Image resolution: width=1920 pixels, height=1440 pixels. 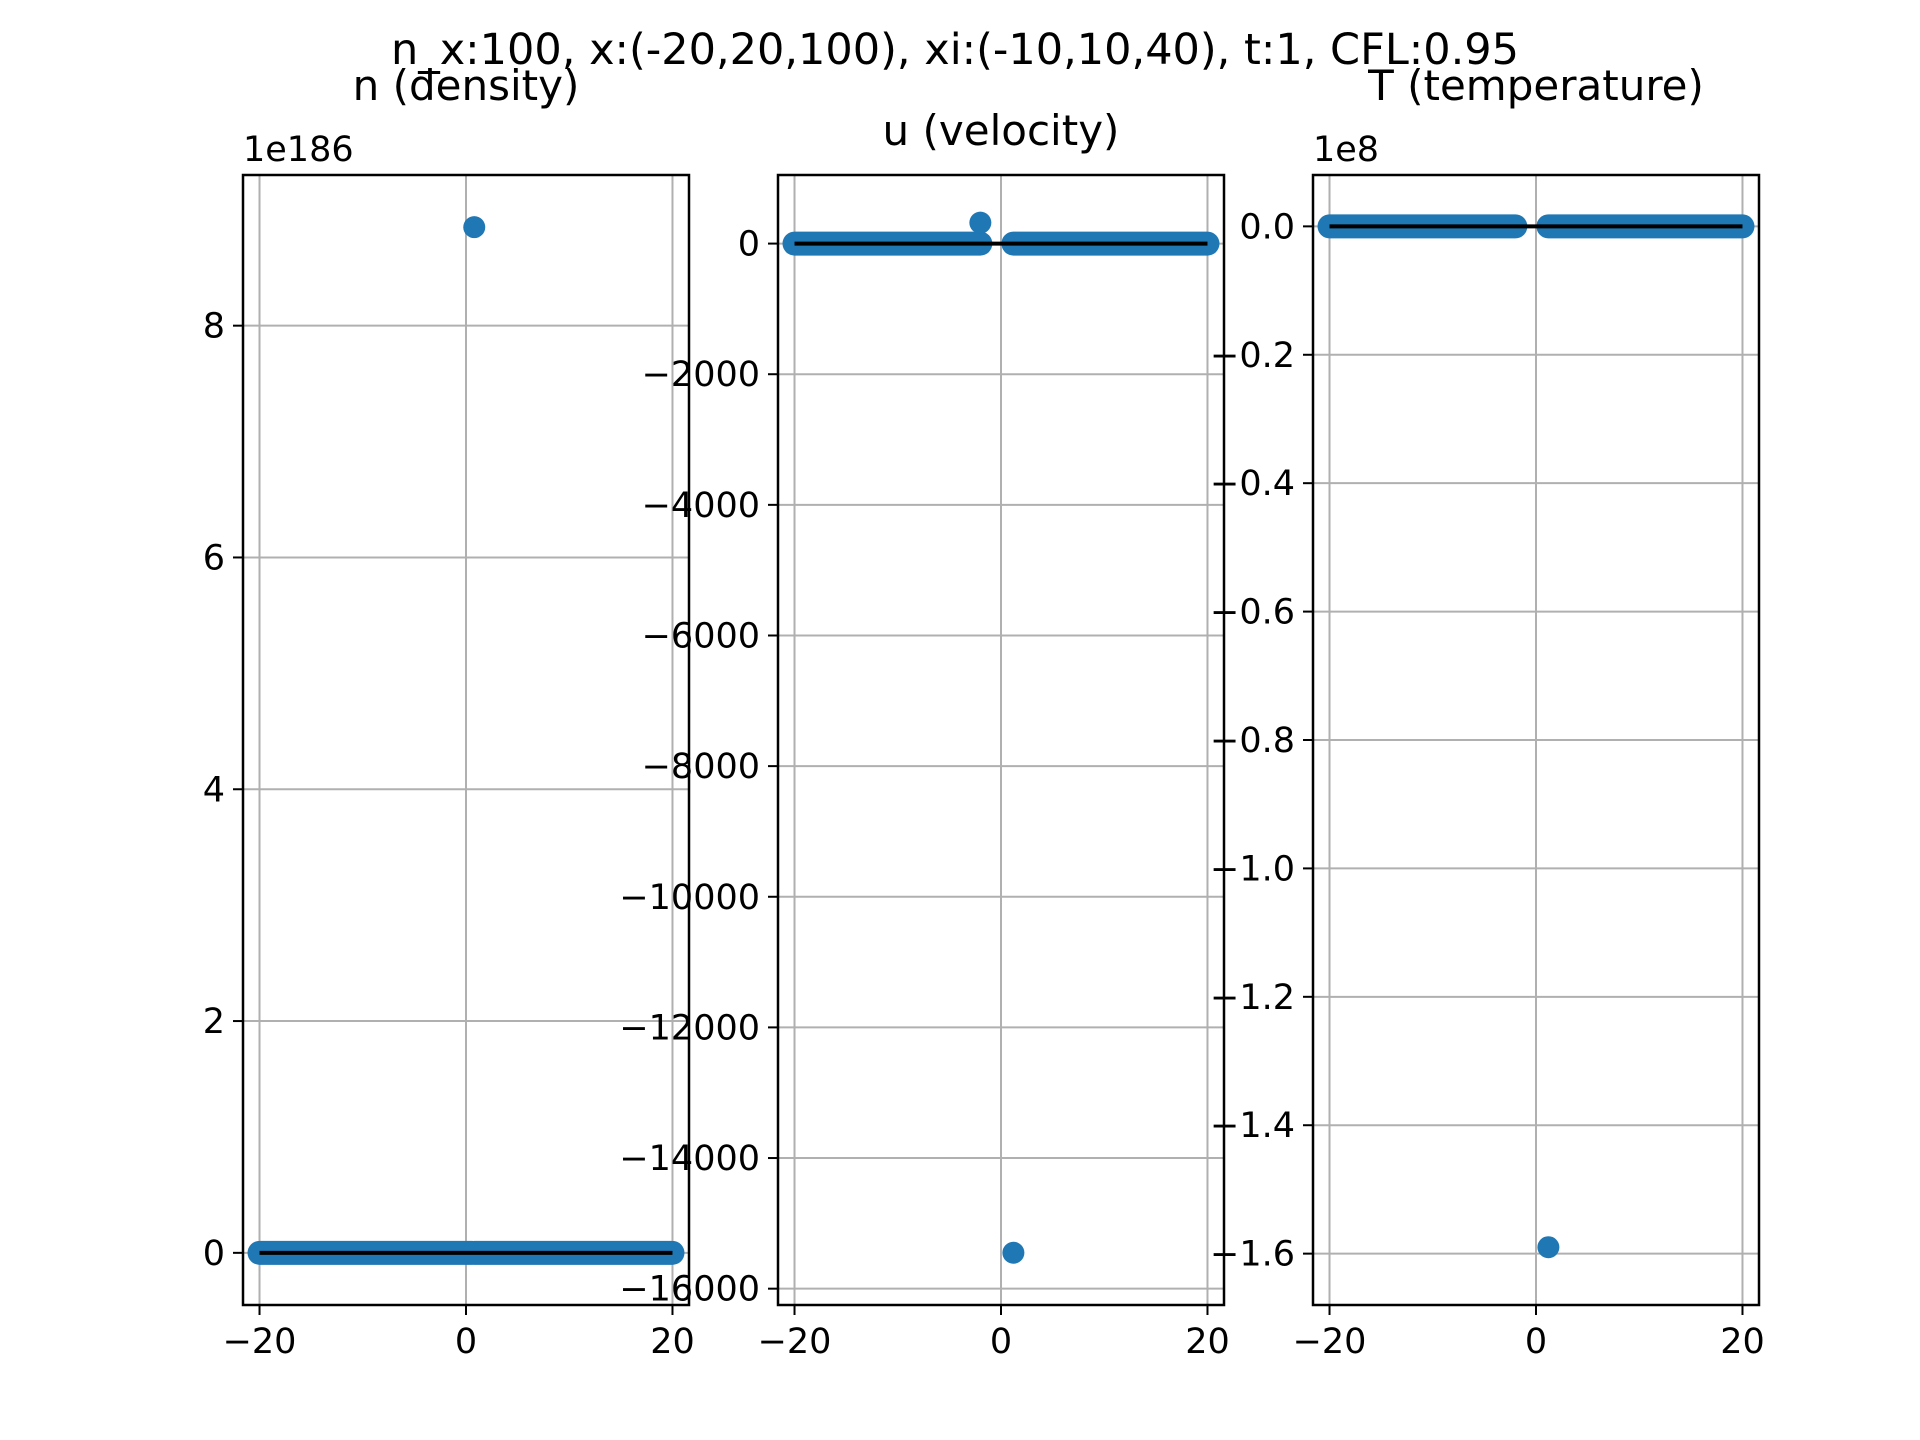 What do you see at coordinates (689, 898) in the screenshot?
I see `y-tick-label: −10000` at bounding box center [689, 898].